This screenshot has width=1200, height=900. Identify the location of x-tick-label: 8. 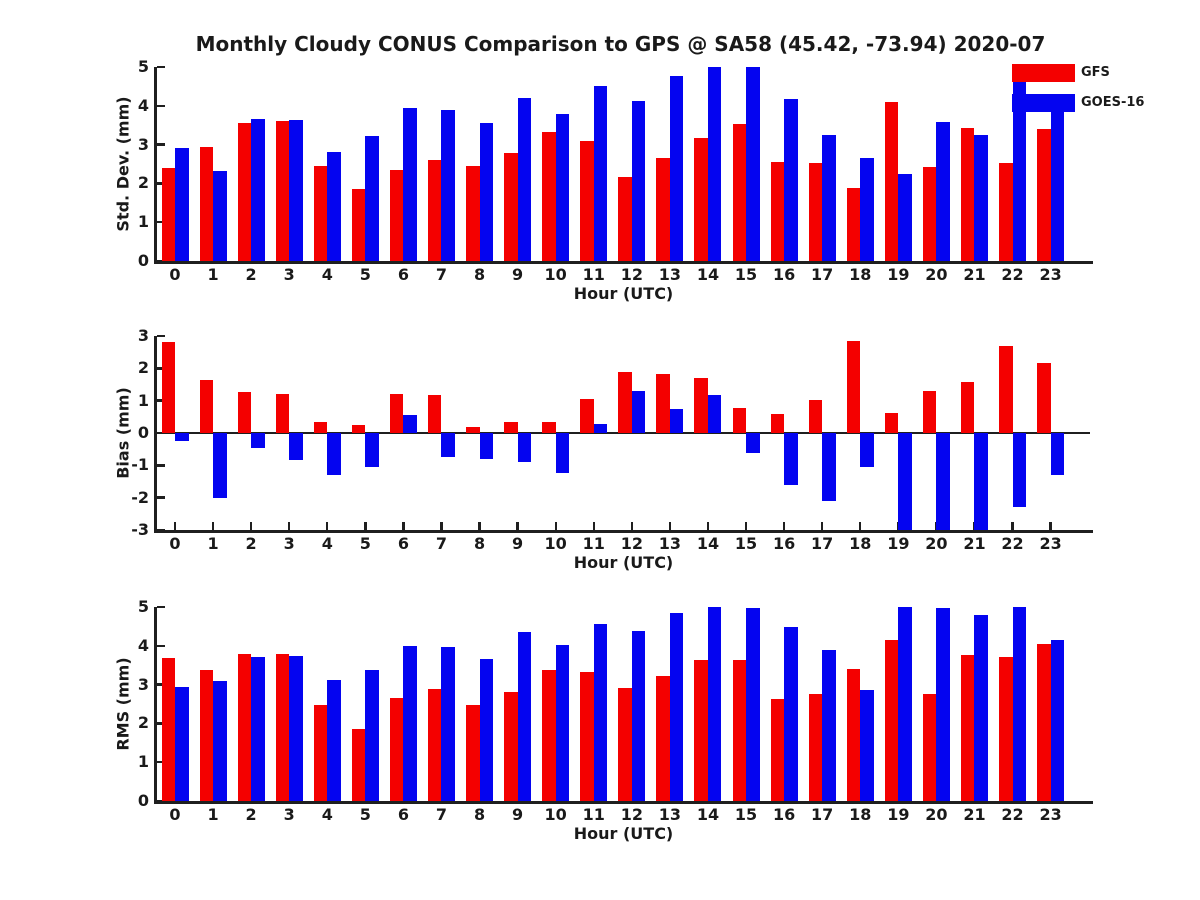
(479, 814).